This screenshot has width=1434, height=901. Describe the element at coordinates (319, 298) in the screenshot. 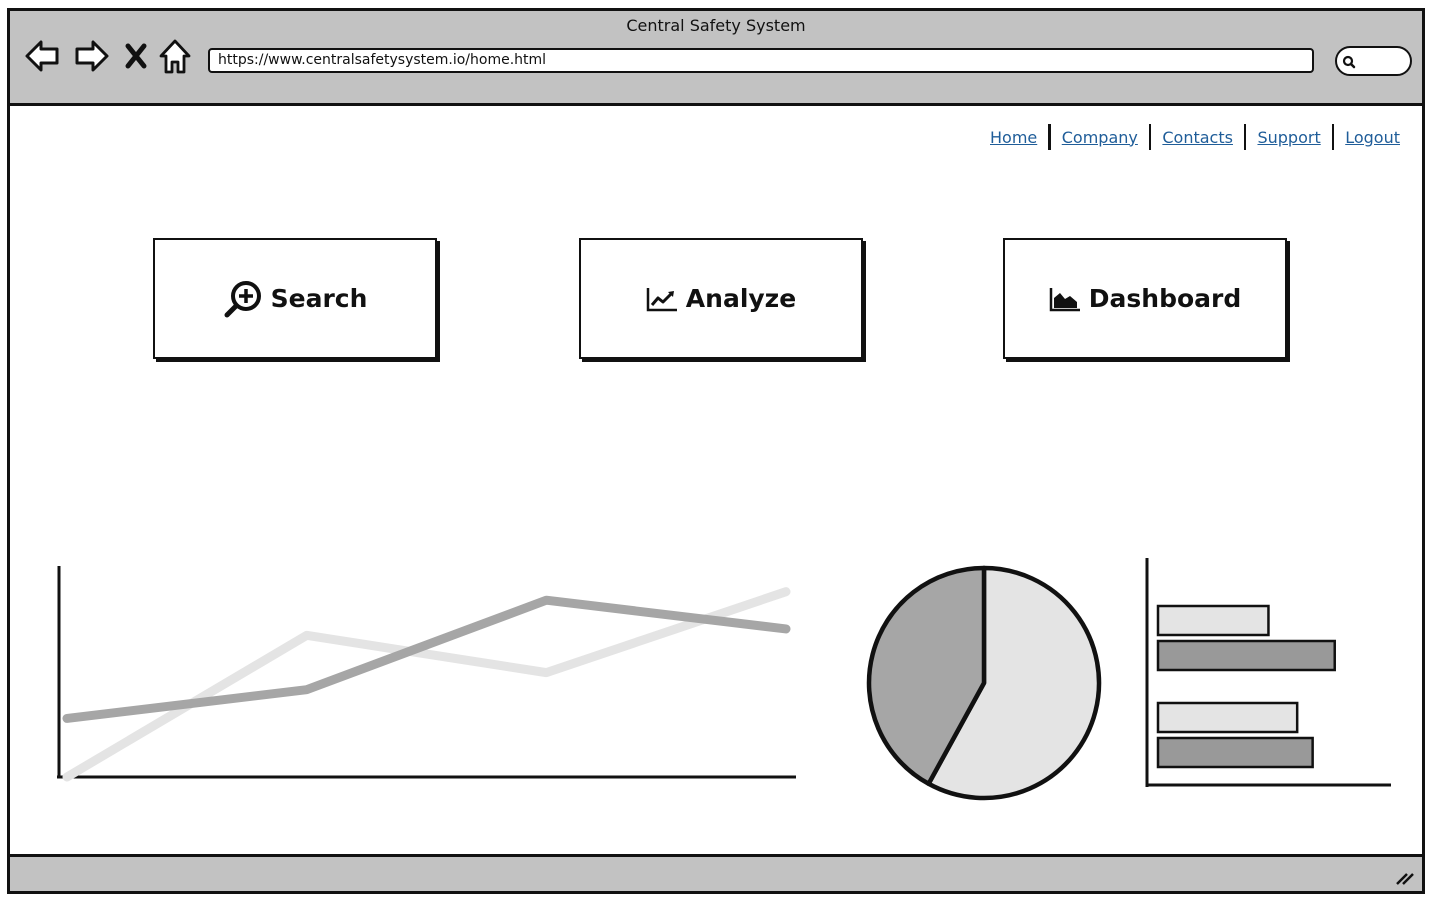

I see `search-button-label: Search` at that location.